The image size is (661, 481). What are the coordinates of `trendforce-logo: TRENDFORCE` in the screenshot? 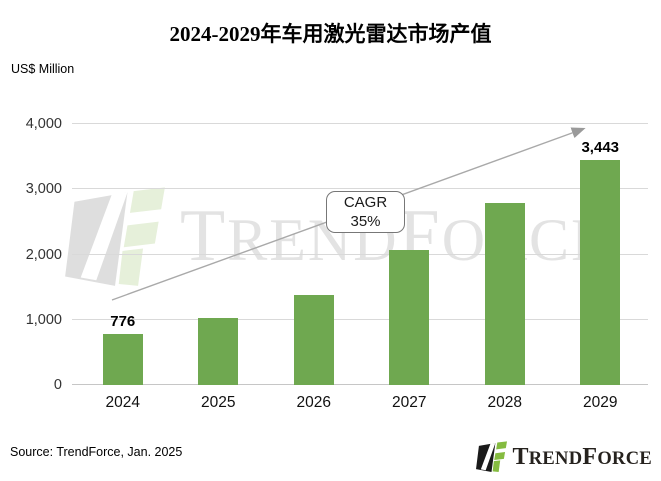 It's located at (564, 456).